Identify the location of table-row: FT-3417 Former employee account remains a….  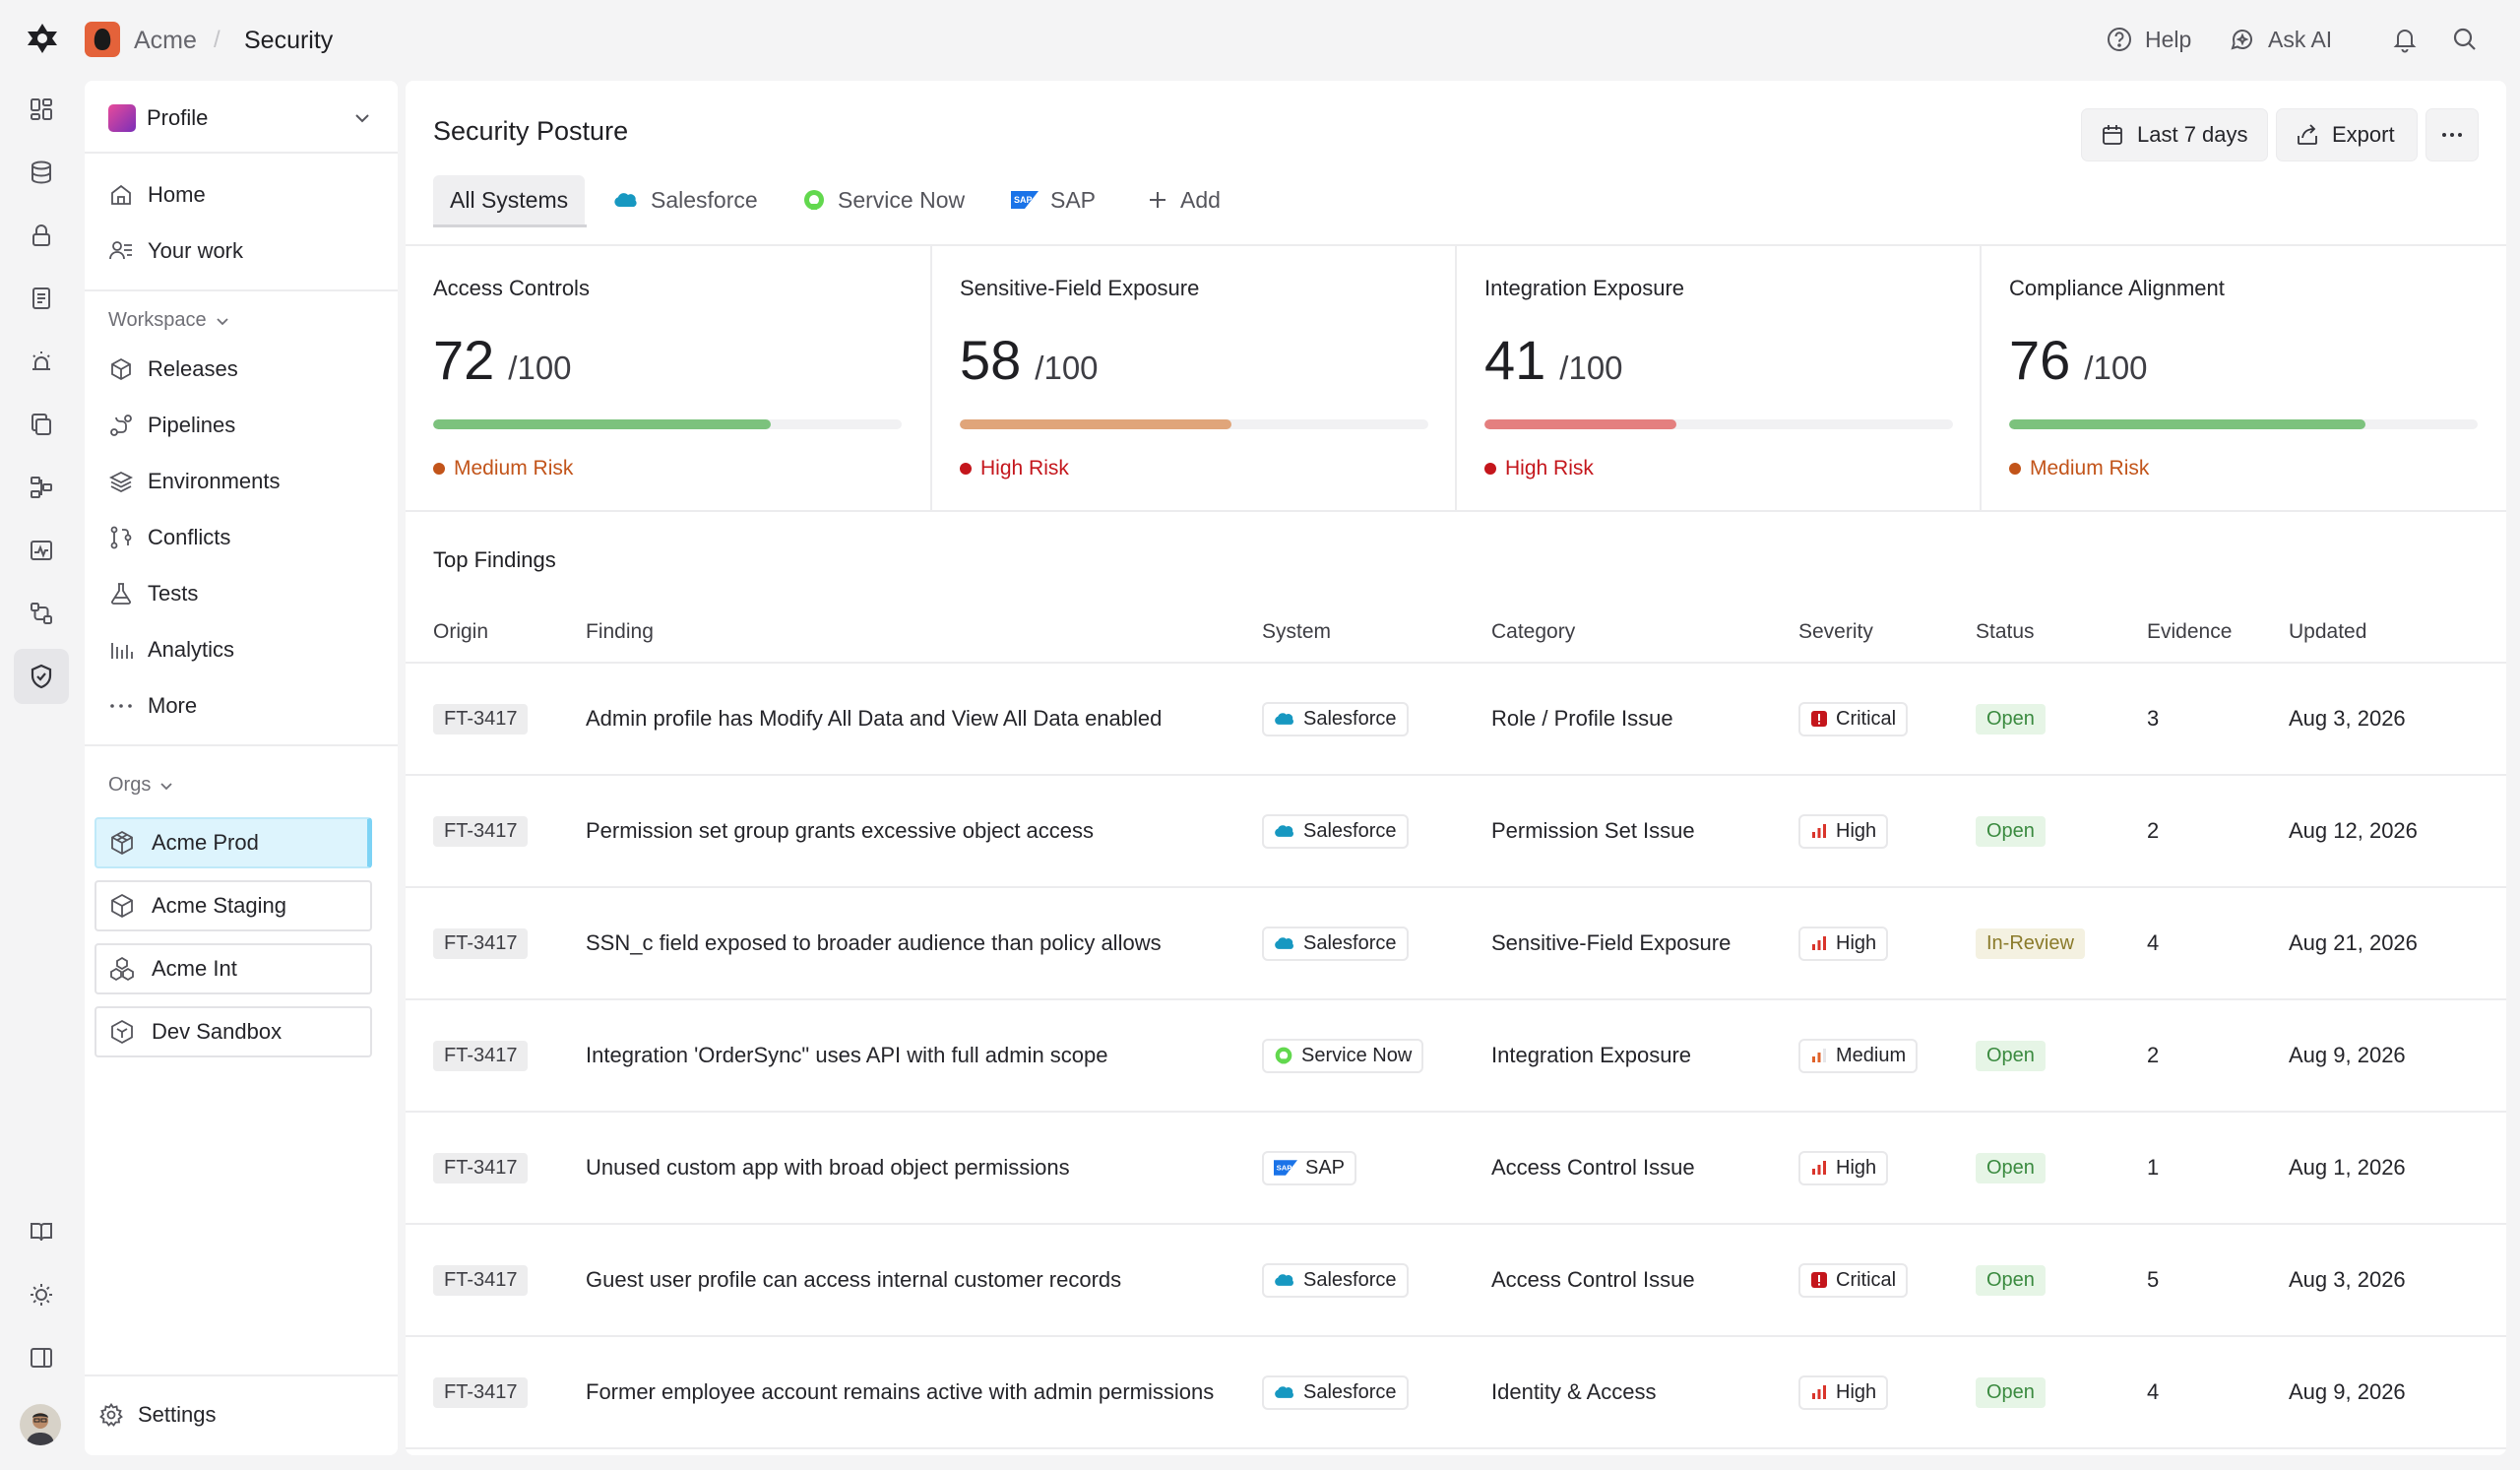
(1456, 1393).